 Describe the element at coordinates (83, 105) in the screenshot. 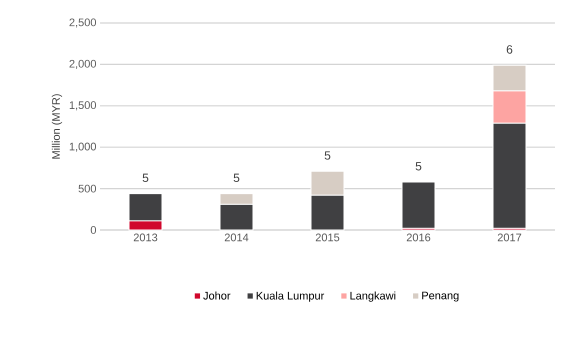

I see `y-tick-label: 1,500` at that location.